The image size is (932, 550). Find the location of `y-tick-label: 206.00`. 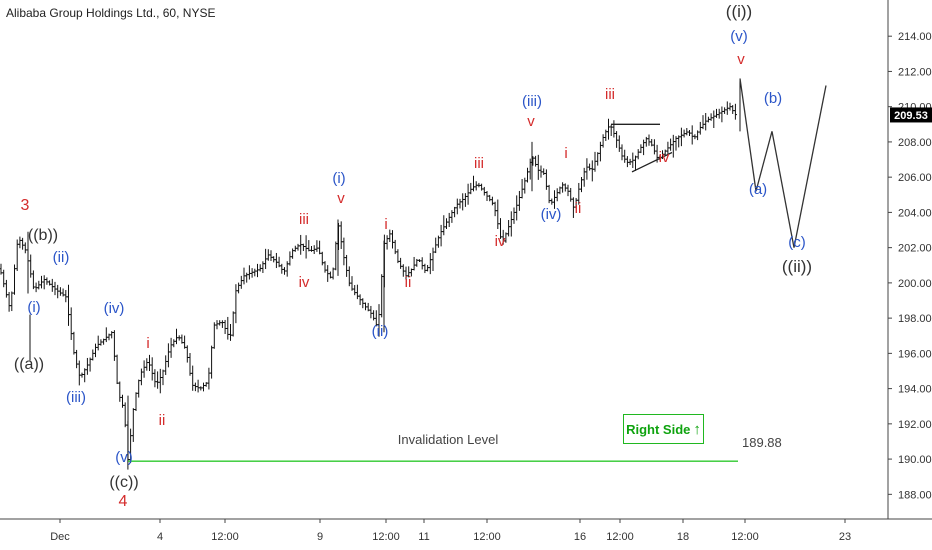

y-tick-label: 206.00 is located at coordinates (915, 178).